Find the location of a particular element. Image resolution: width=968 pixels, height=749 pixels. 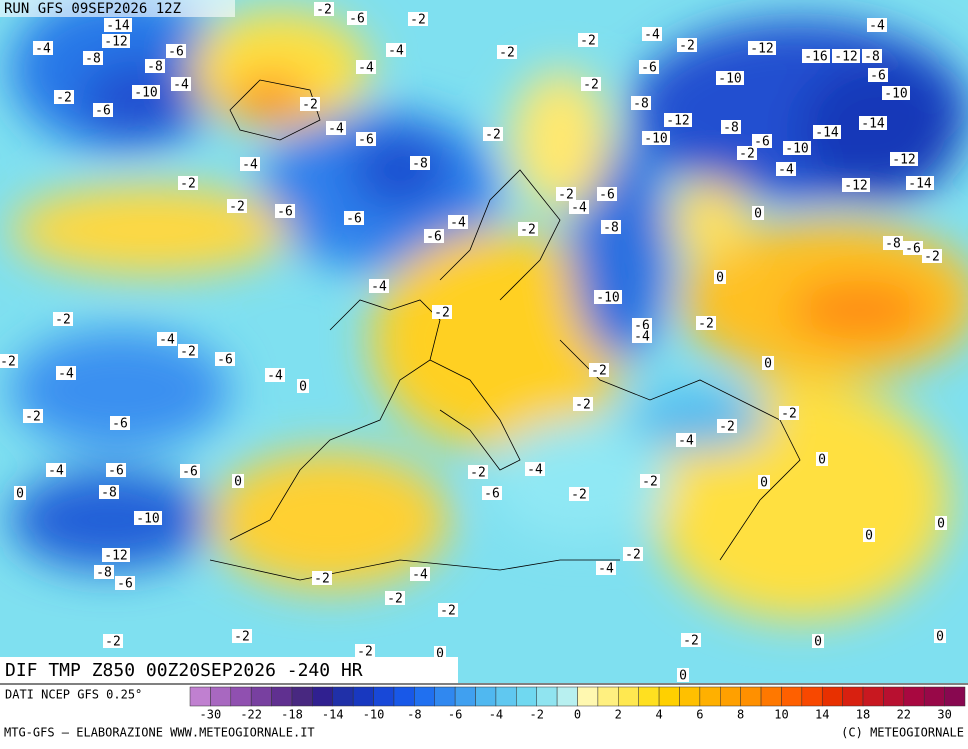

colorbar-tick-label: 10 is located at coordinates (781, 715).